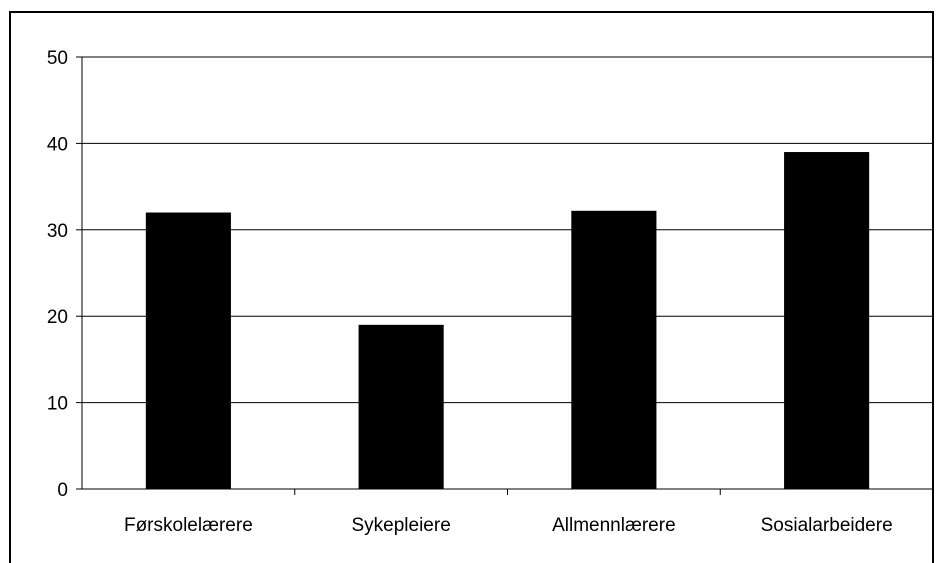  Describe the element at coordinates (57, 58) in the screenshot. I see `y-tick-label: 50` at that location.